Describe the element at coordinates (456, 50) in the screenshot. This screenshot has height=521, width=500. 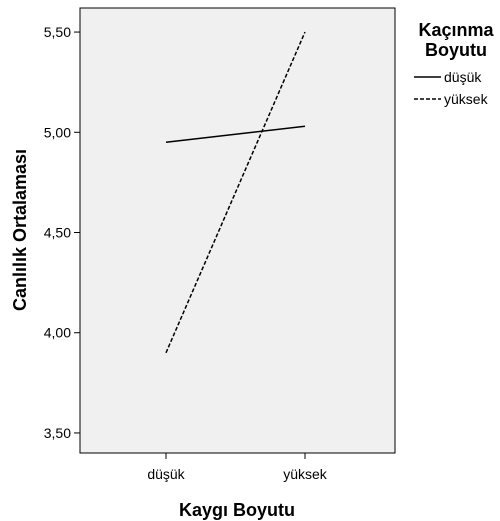
I see `legend-title-line-2: Boyutu` at that location.